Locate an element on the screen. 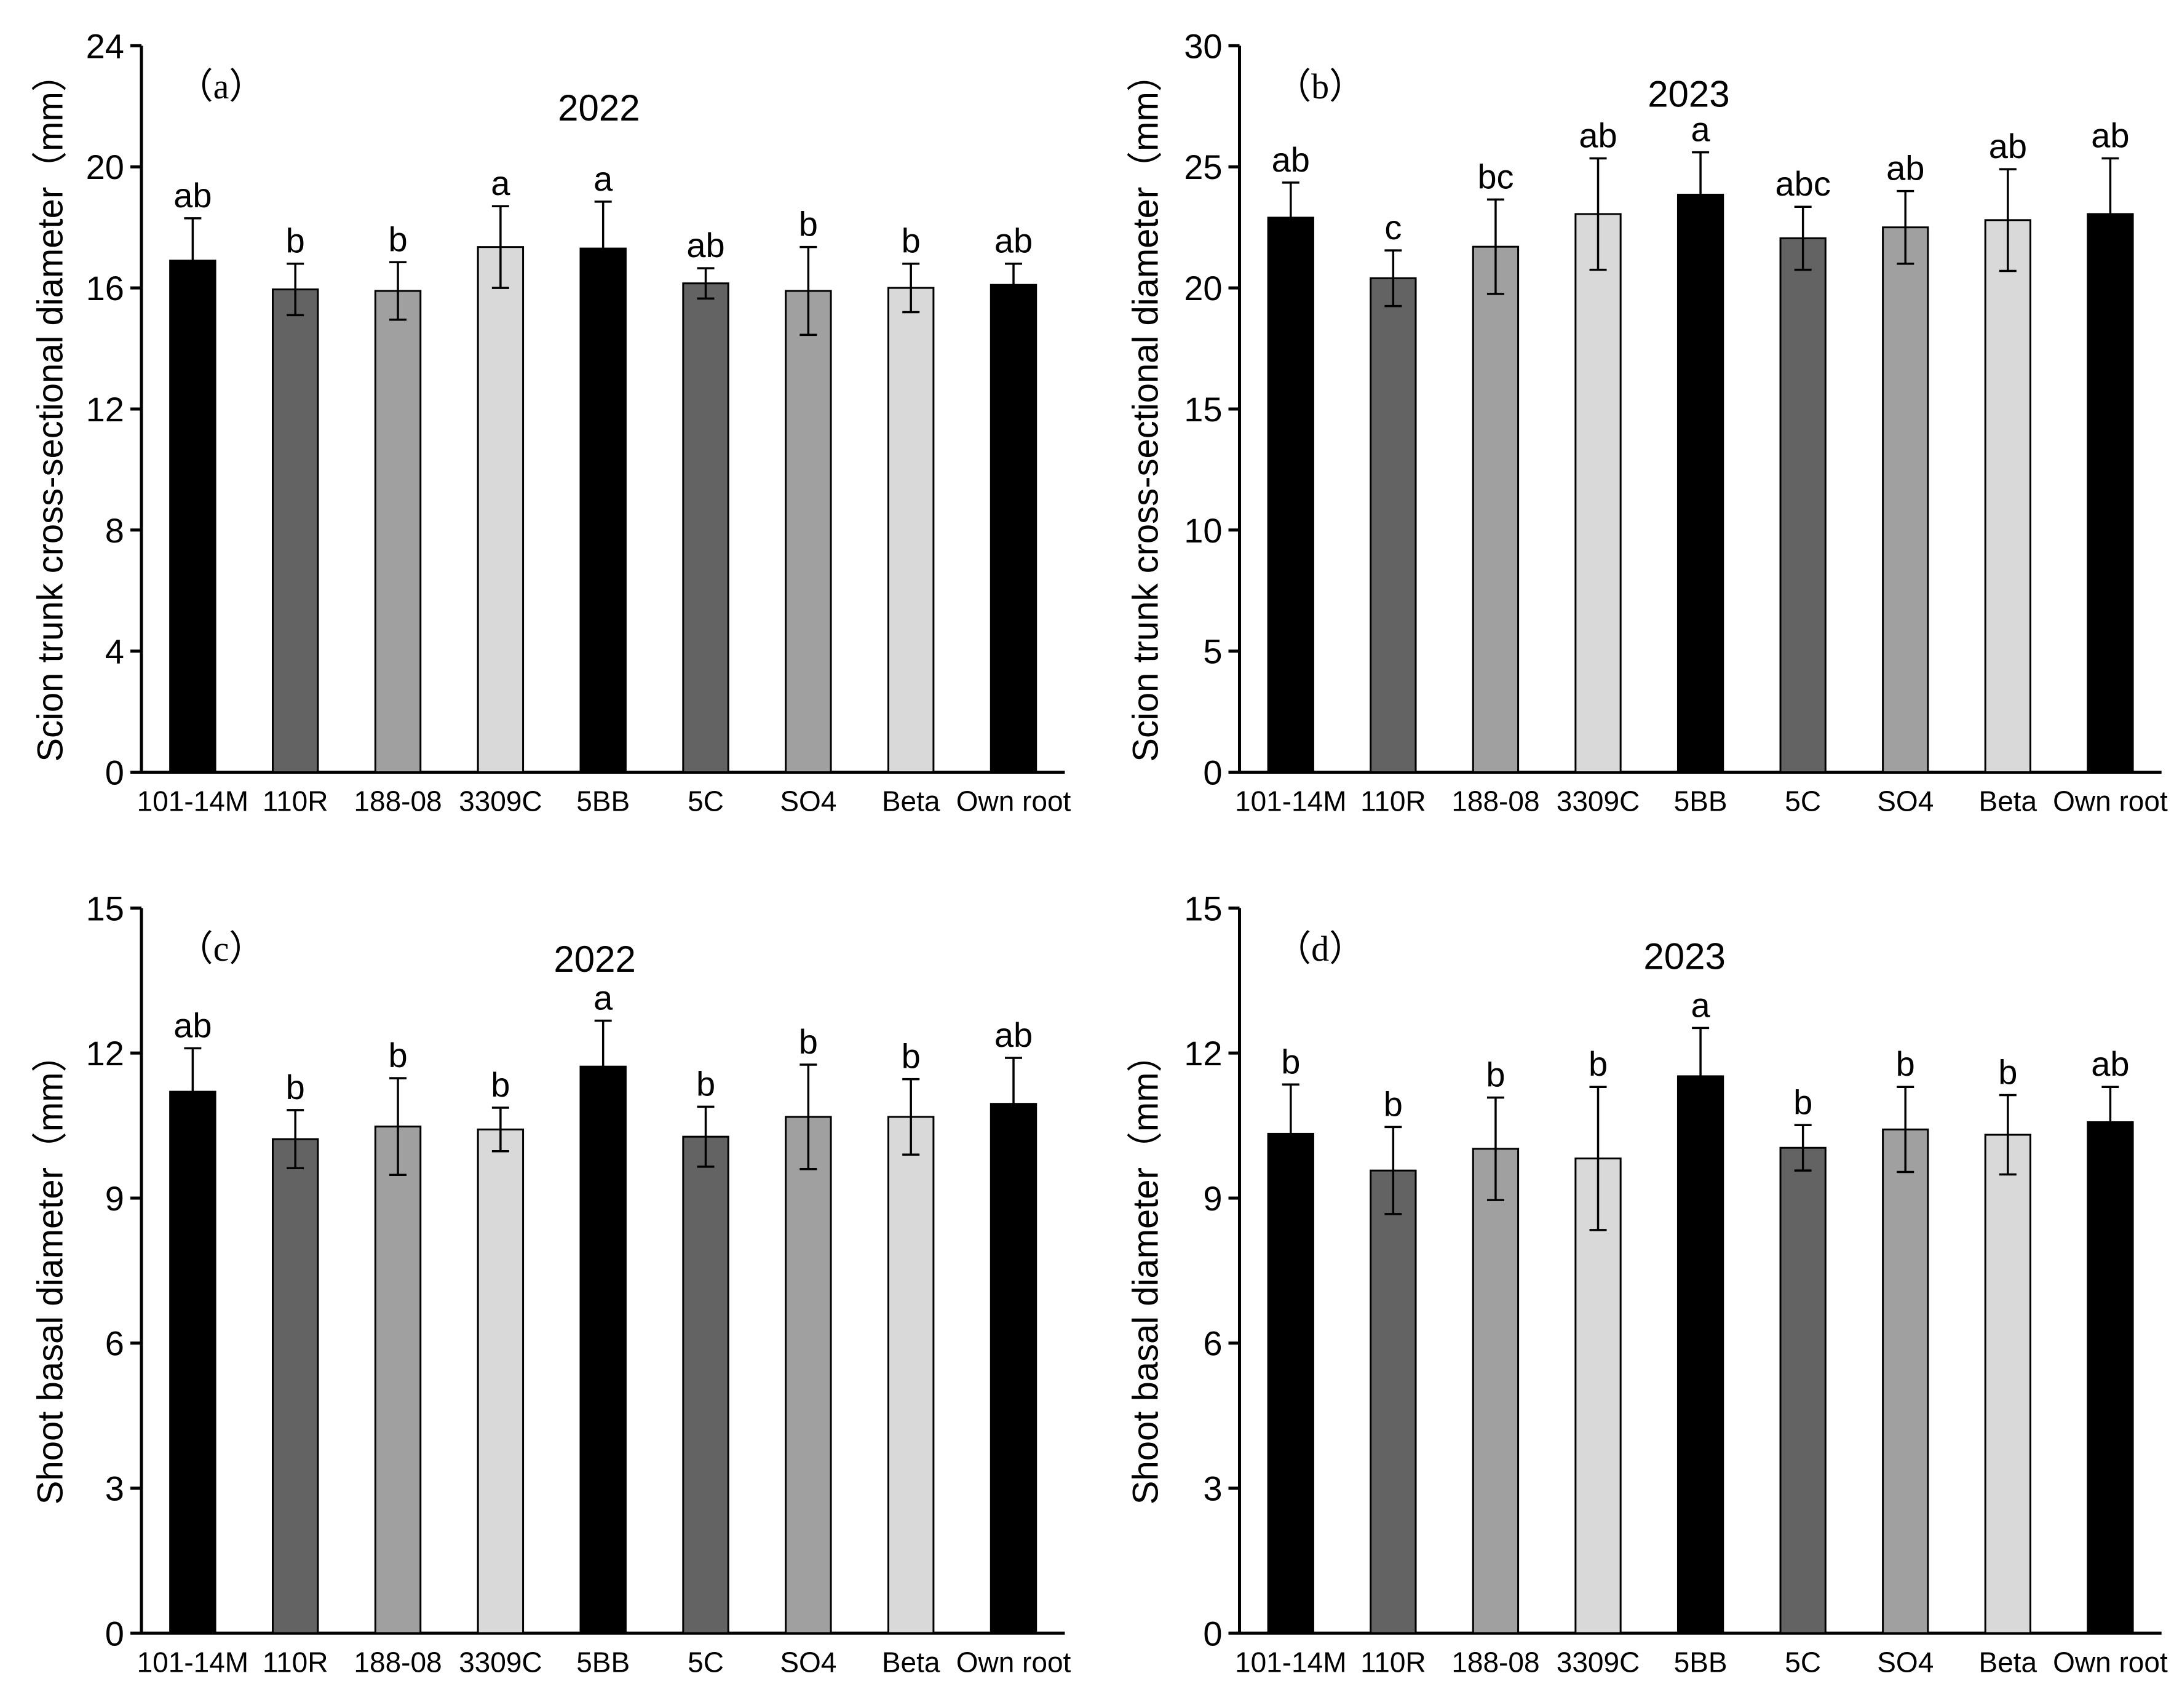 The width and height of the screenshot is (2174, 1708). y-tick-label: 25 is located at coordinates (1203, 167).